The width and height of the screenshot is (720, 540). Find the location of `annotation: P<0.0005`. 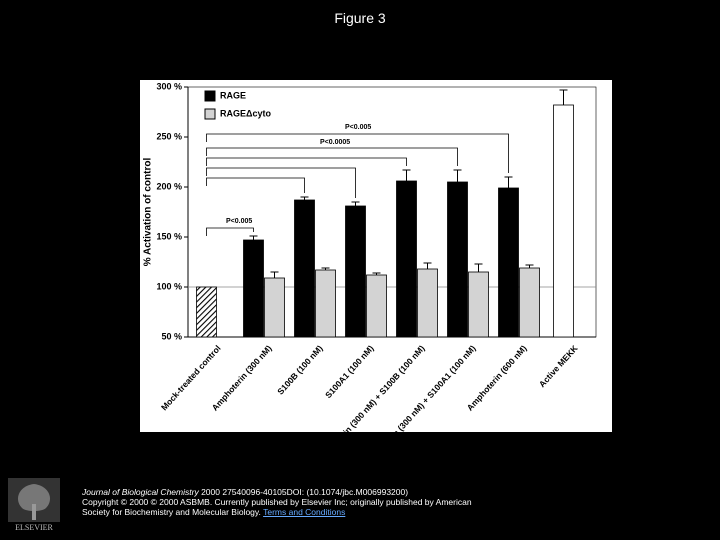

annotation: P<0.0005 is located at coordinates (335, 142).